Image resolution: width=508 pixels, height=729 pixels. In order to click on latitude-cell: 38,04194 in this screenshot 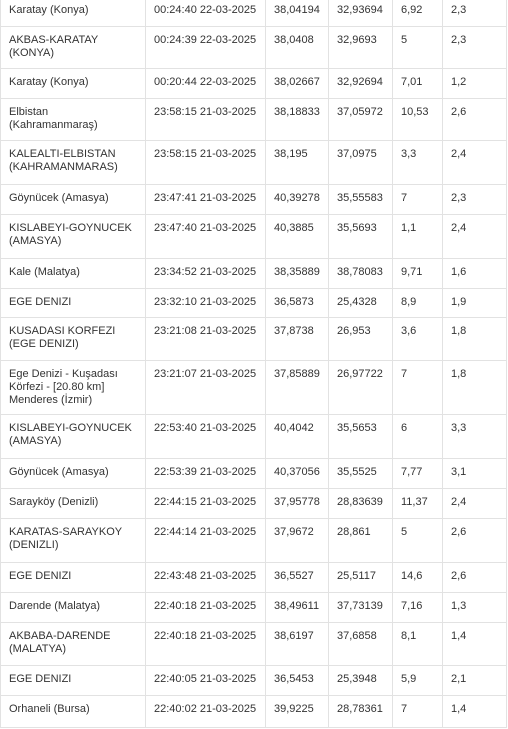, I will do `click(297, 13)`.